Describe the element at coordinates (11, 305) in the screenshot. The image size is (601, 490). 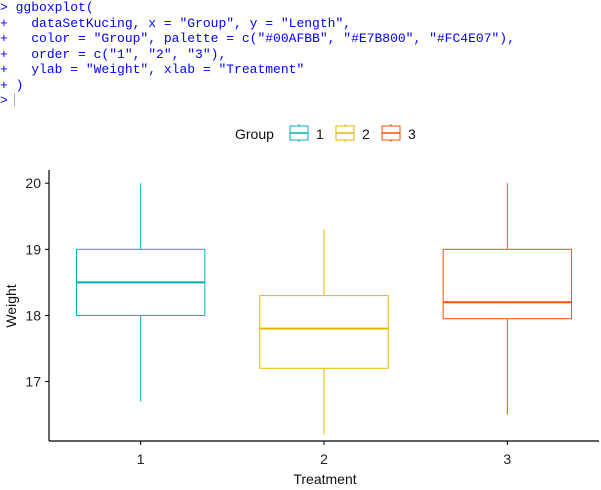
I see `y-axis-title: Weight` at that location.